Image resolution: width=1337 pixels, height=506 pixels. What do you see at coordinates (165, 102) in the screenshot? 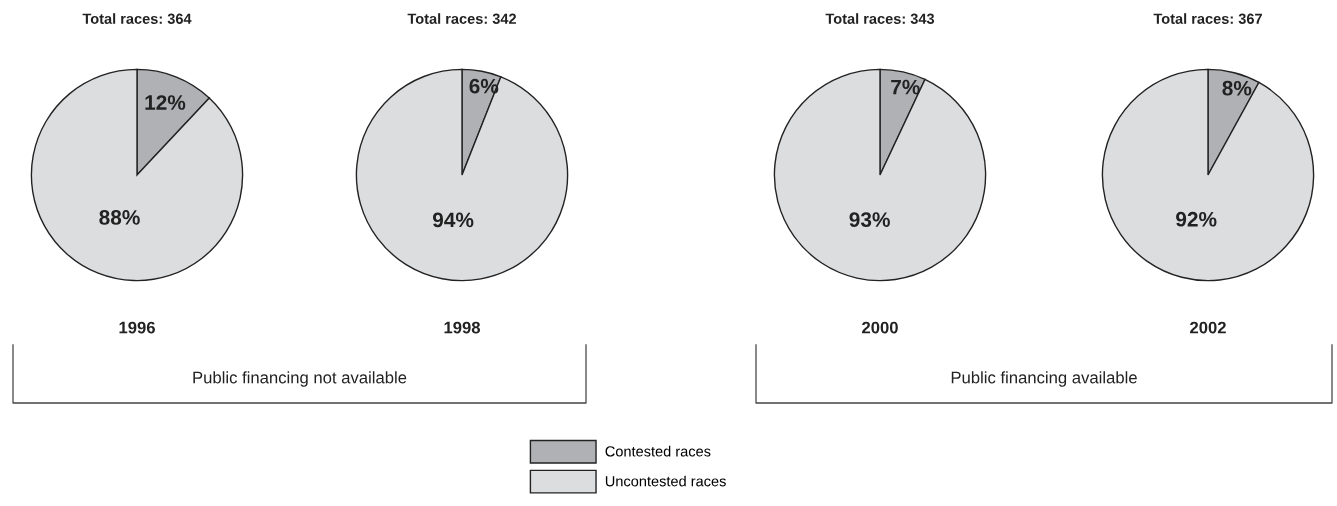
I see `data-label: 12%` at bounding box center [165, 102].